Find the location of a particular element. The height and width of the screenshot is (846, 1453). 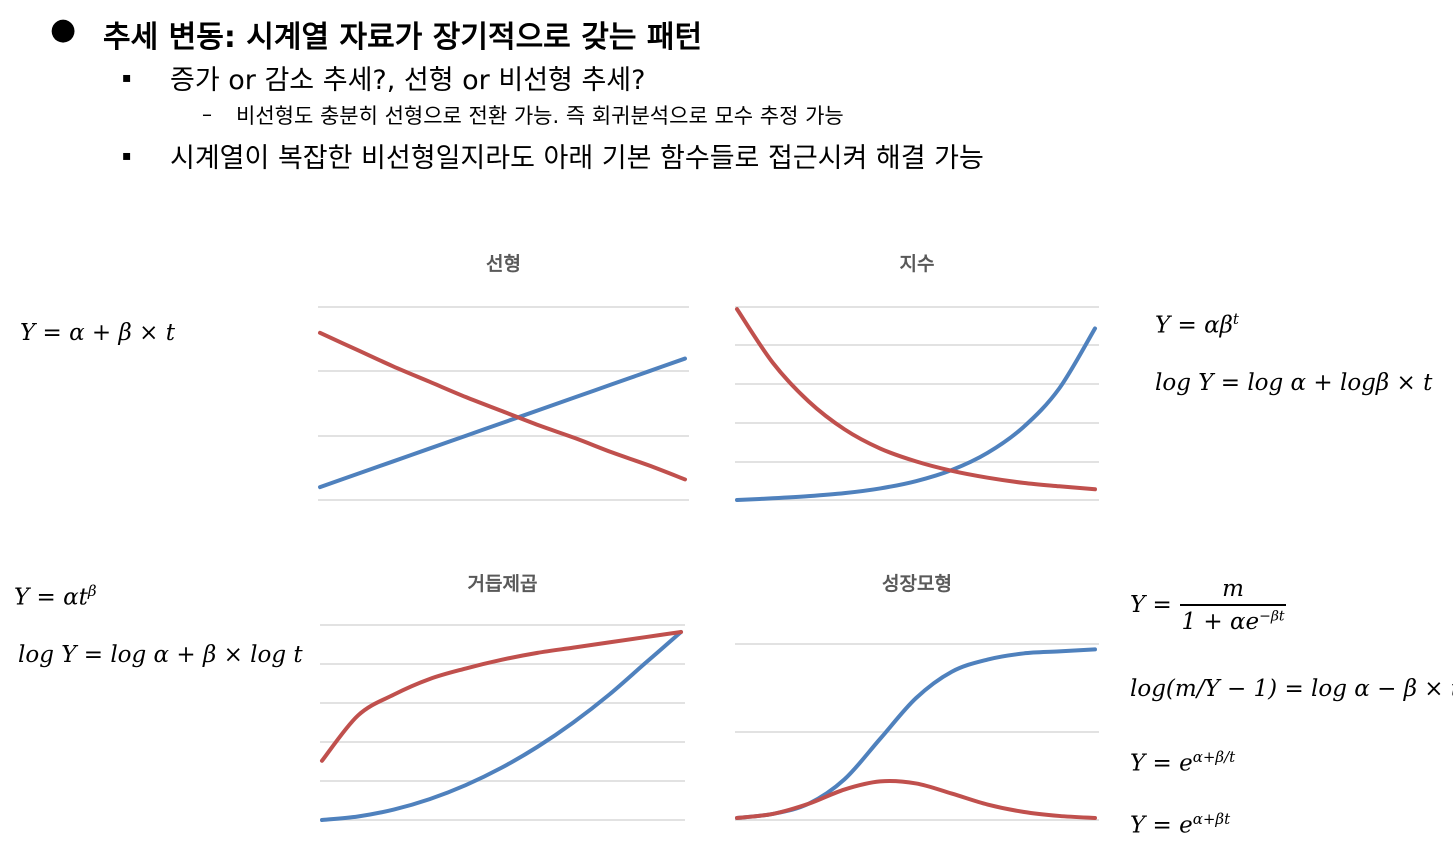

equation-power-log: log Y = log α + β × log t is located at coordinates (160, 655).